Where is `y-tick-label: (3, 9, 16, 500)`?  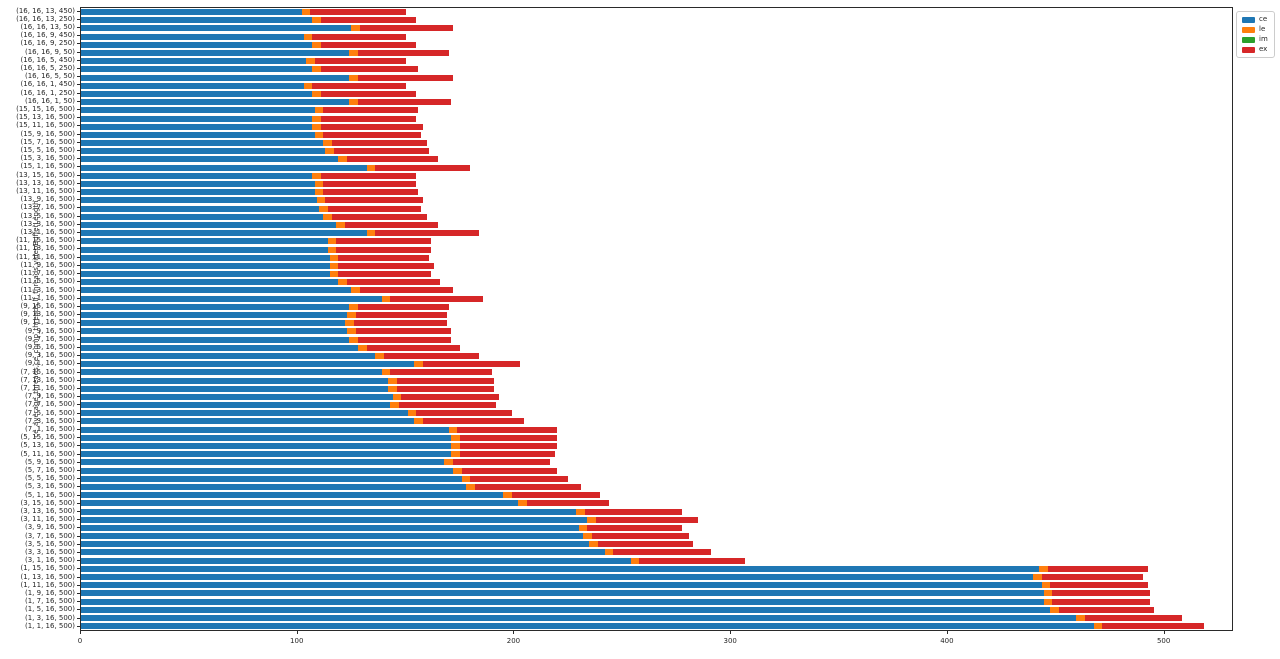 y-tick-label: (3, 9, 16, 500) is located at coordinates (40, 528).